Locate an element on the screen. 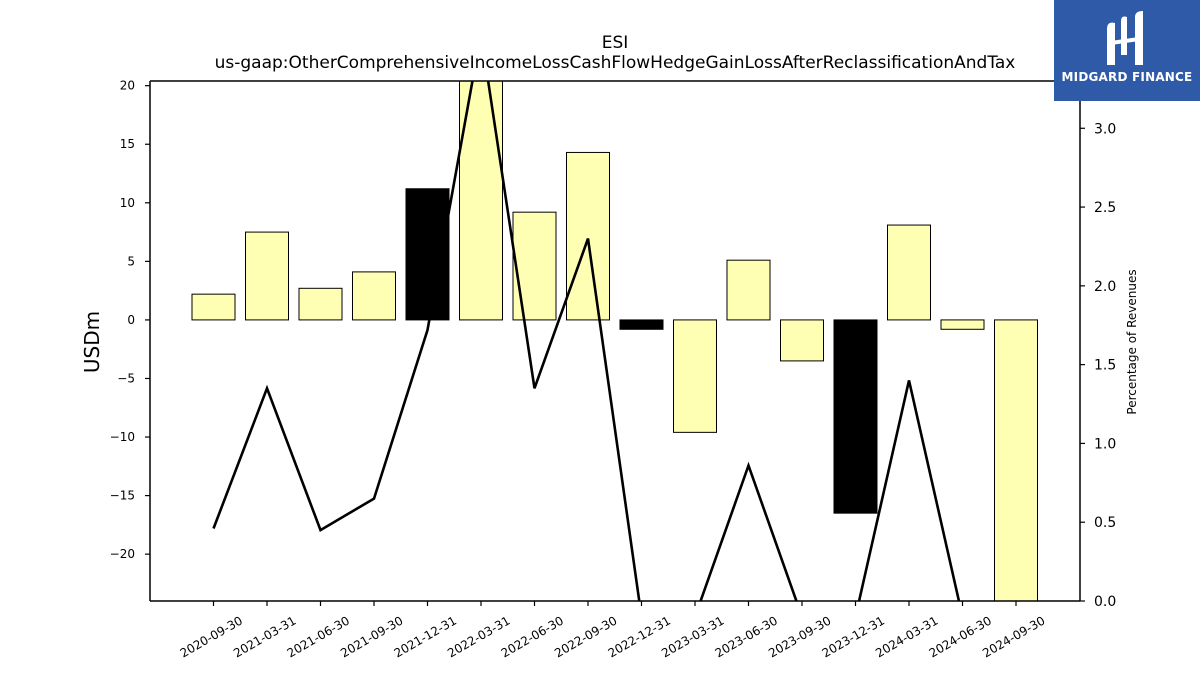 The height and width of the screenshot is (675, 1200). y2-tick-label: 0.0 is located at coordinates (1105, 602).